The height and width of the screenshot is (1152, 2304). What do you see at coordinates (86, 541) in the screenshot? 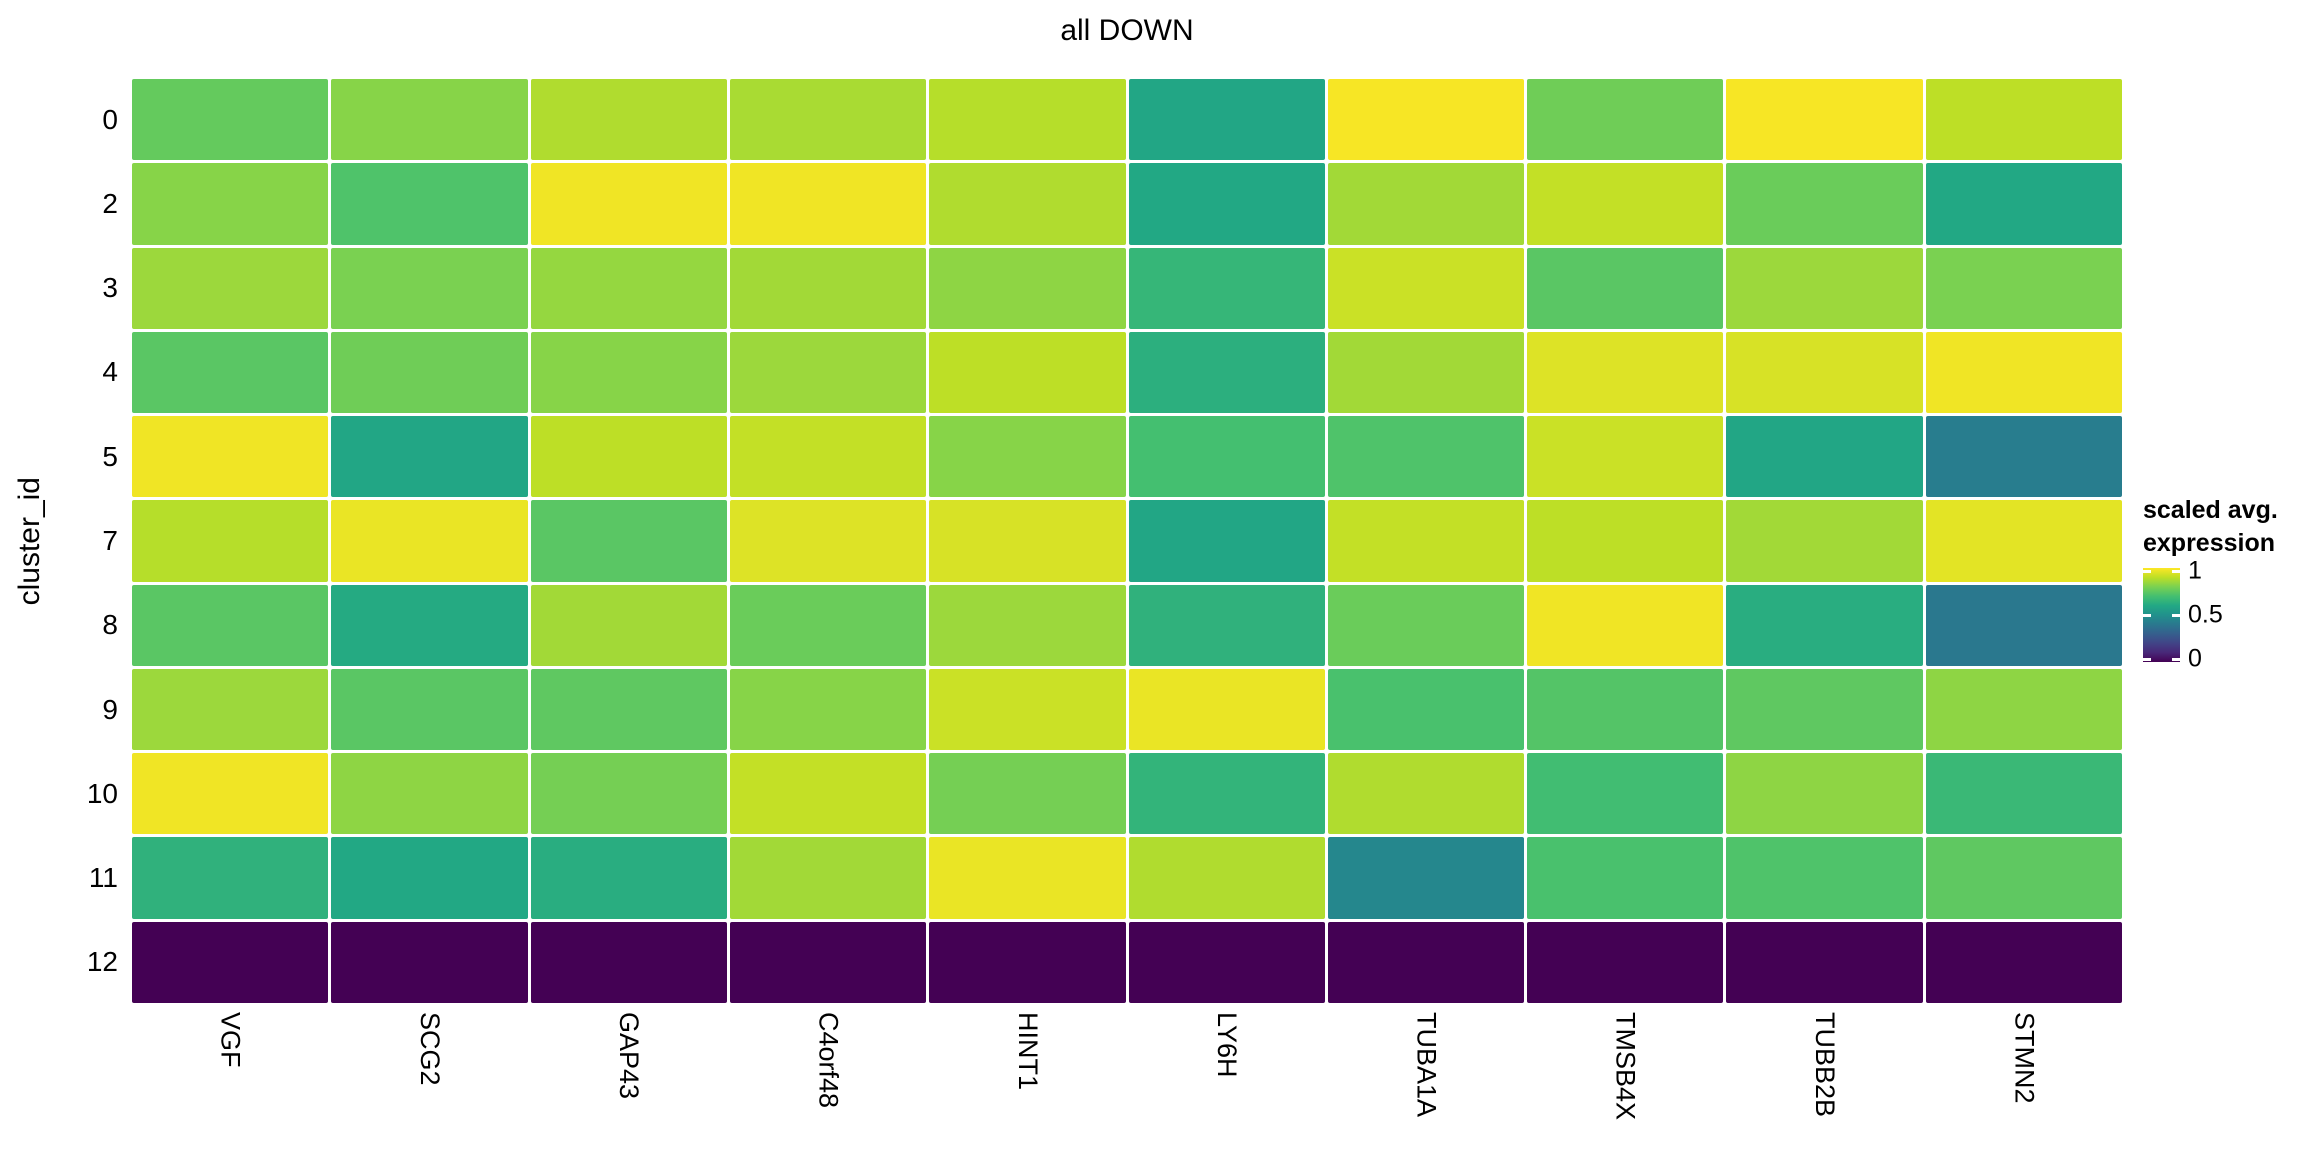
I see `y-axis-tick-labels: 0 2 3 4 5 7 8 9 10 11 12` at bounding box center [86, 541].